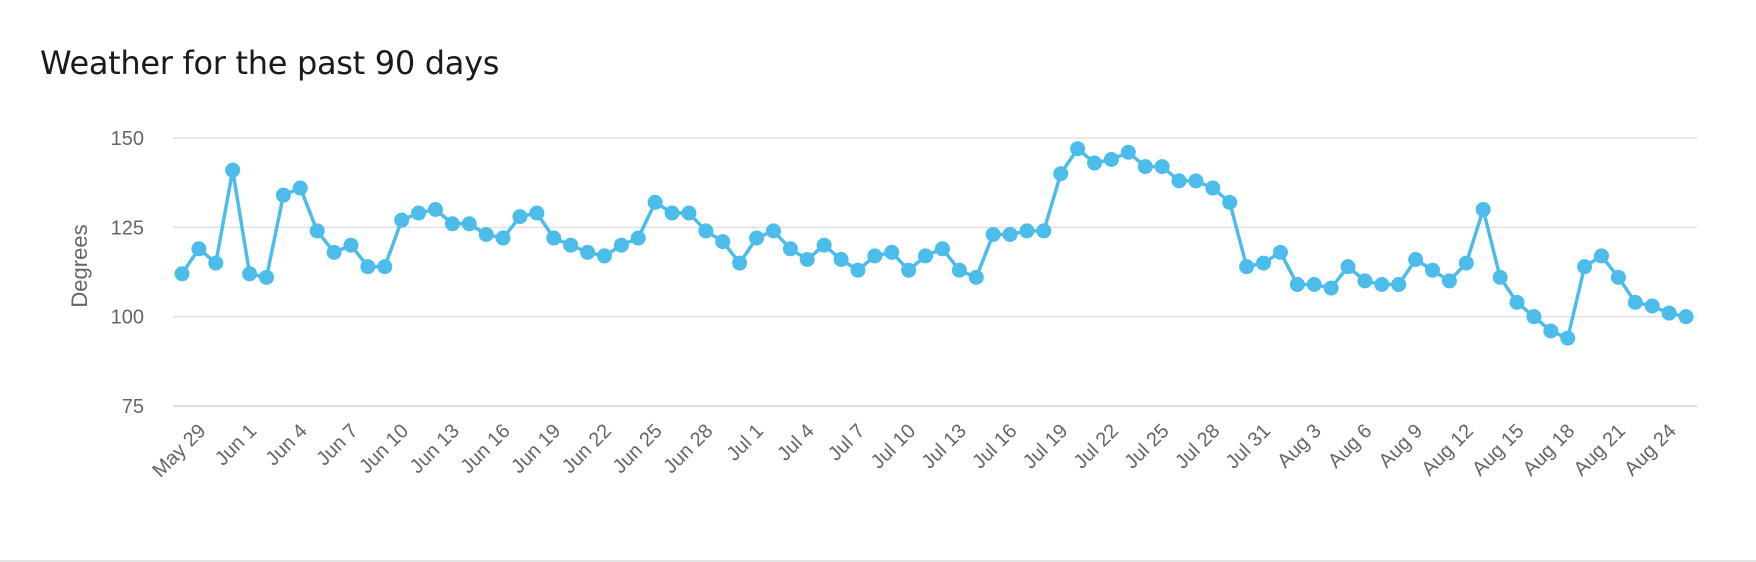  Describe the element at coordinates (1248, 446) in the screenshot. I see `x-tick-label: Jul 31` at that location.